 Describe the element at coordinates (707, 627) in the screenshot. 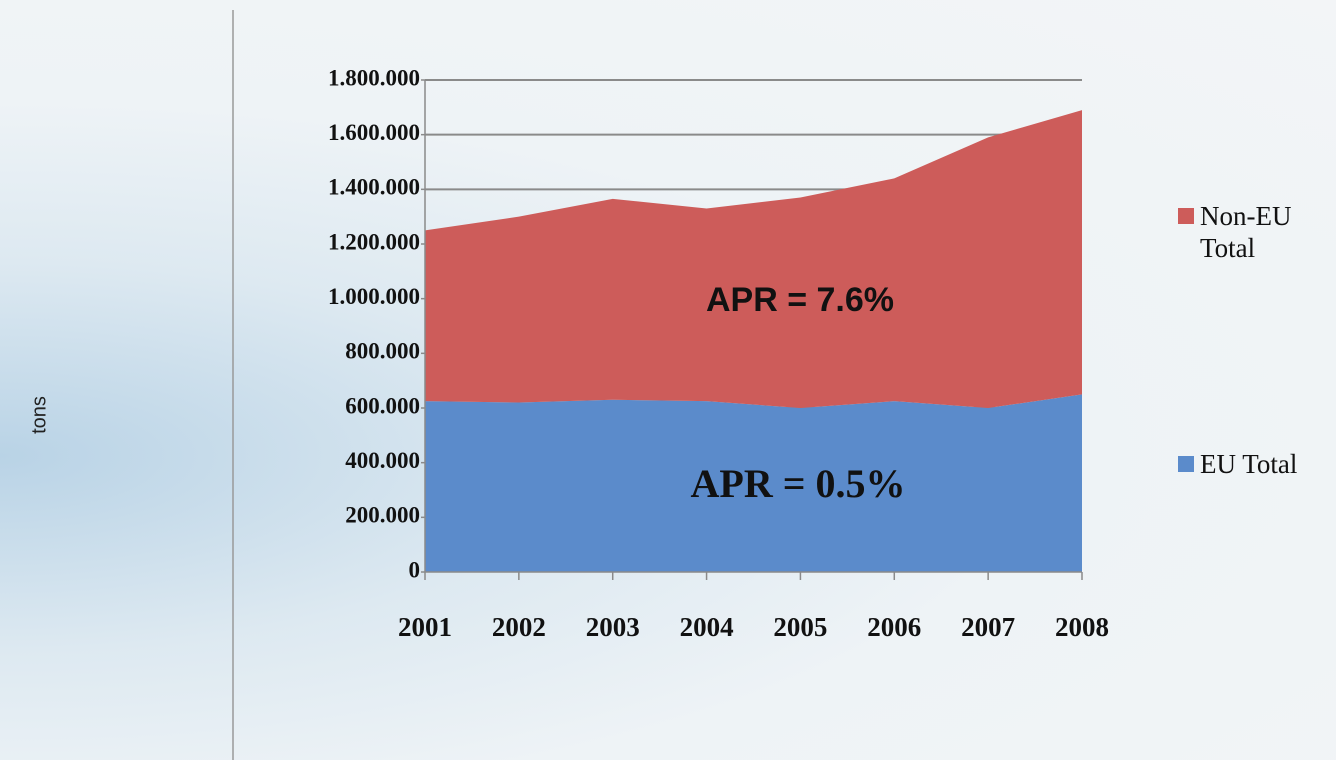

I see `x-tick-label: 2004` at that location.